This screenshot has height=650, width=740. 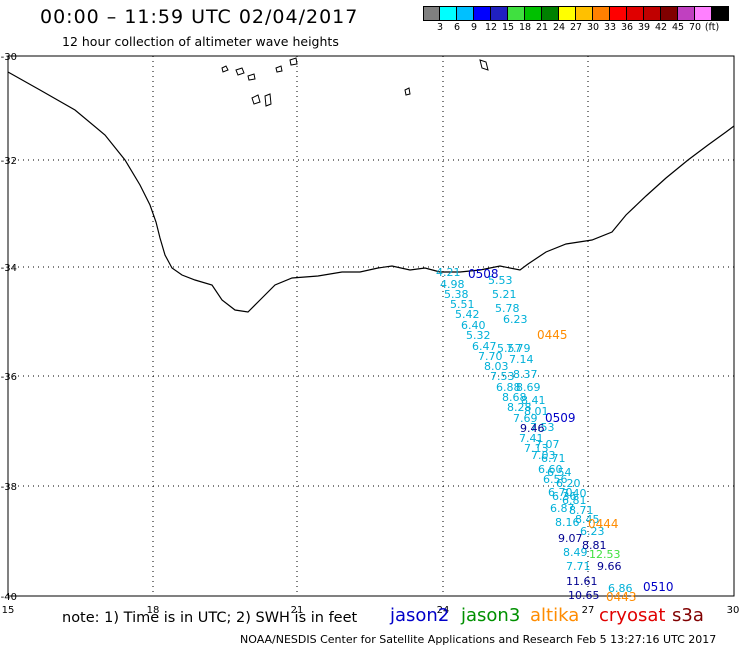 I want to click on pass-time-label: 0444, so click(x=603, y=524).